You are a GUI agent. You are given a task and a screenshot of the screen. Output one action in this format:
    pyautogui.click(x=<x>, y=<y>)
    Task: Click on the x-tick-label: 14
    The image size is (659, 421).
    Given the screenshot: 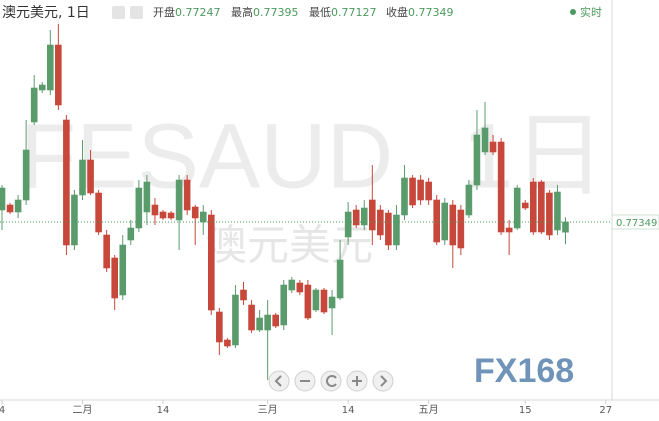 What is the action you would take?
    pyautogui.click(x=348, y=410)
    